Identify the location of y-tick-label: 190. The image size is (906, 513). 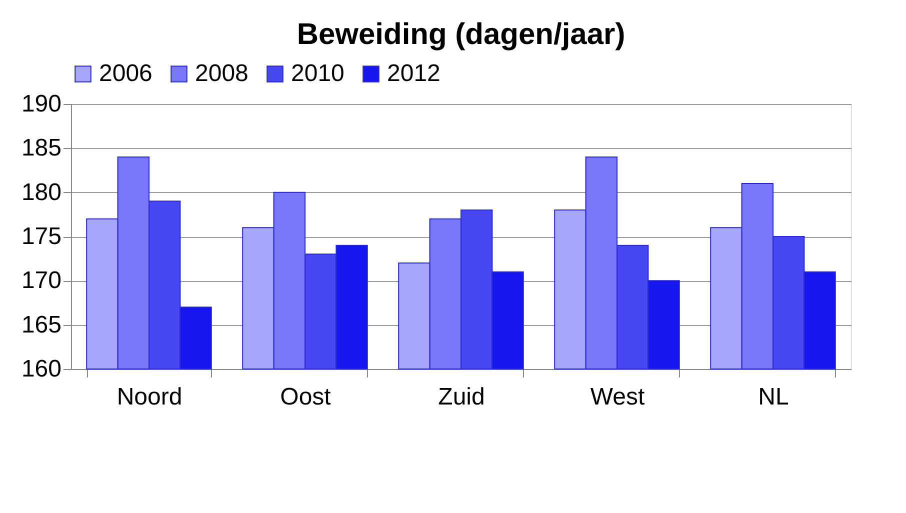
(41, 104).